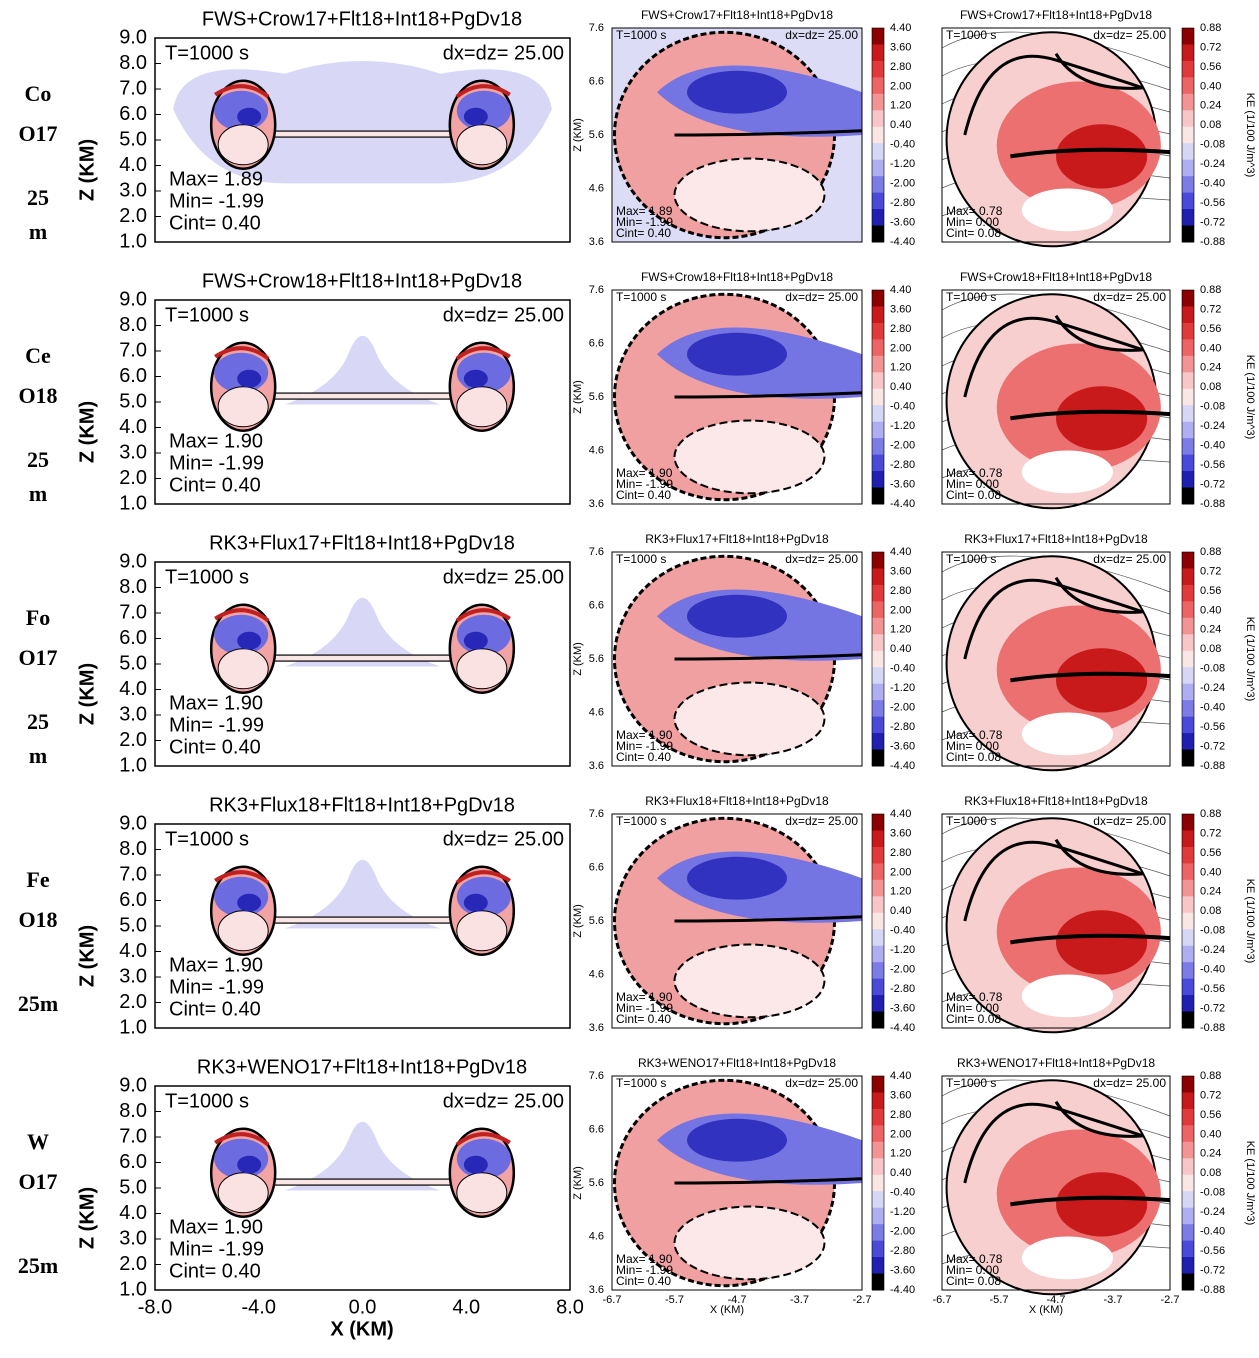 The height and width of the screenshot is (1358, 1259). What do you see at coordinates (1129, 297) in the screenshot?
I see `annotation: dx=dz= 25.00` at bounding box center [1129, 297].